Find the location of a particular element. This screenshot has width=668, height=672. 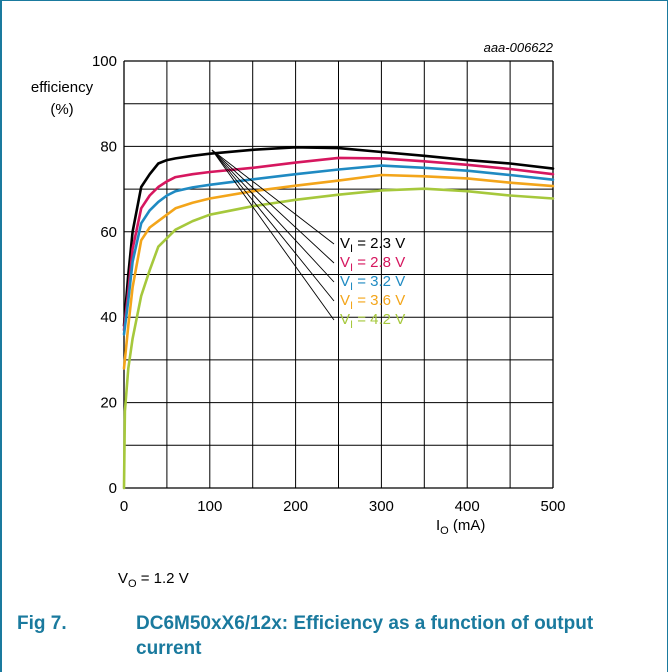

condition-label: VO = 1.2 V is located at coordinates (153, 580).